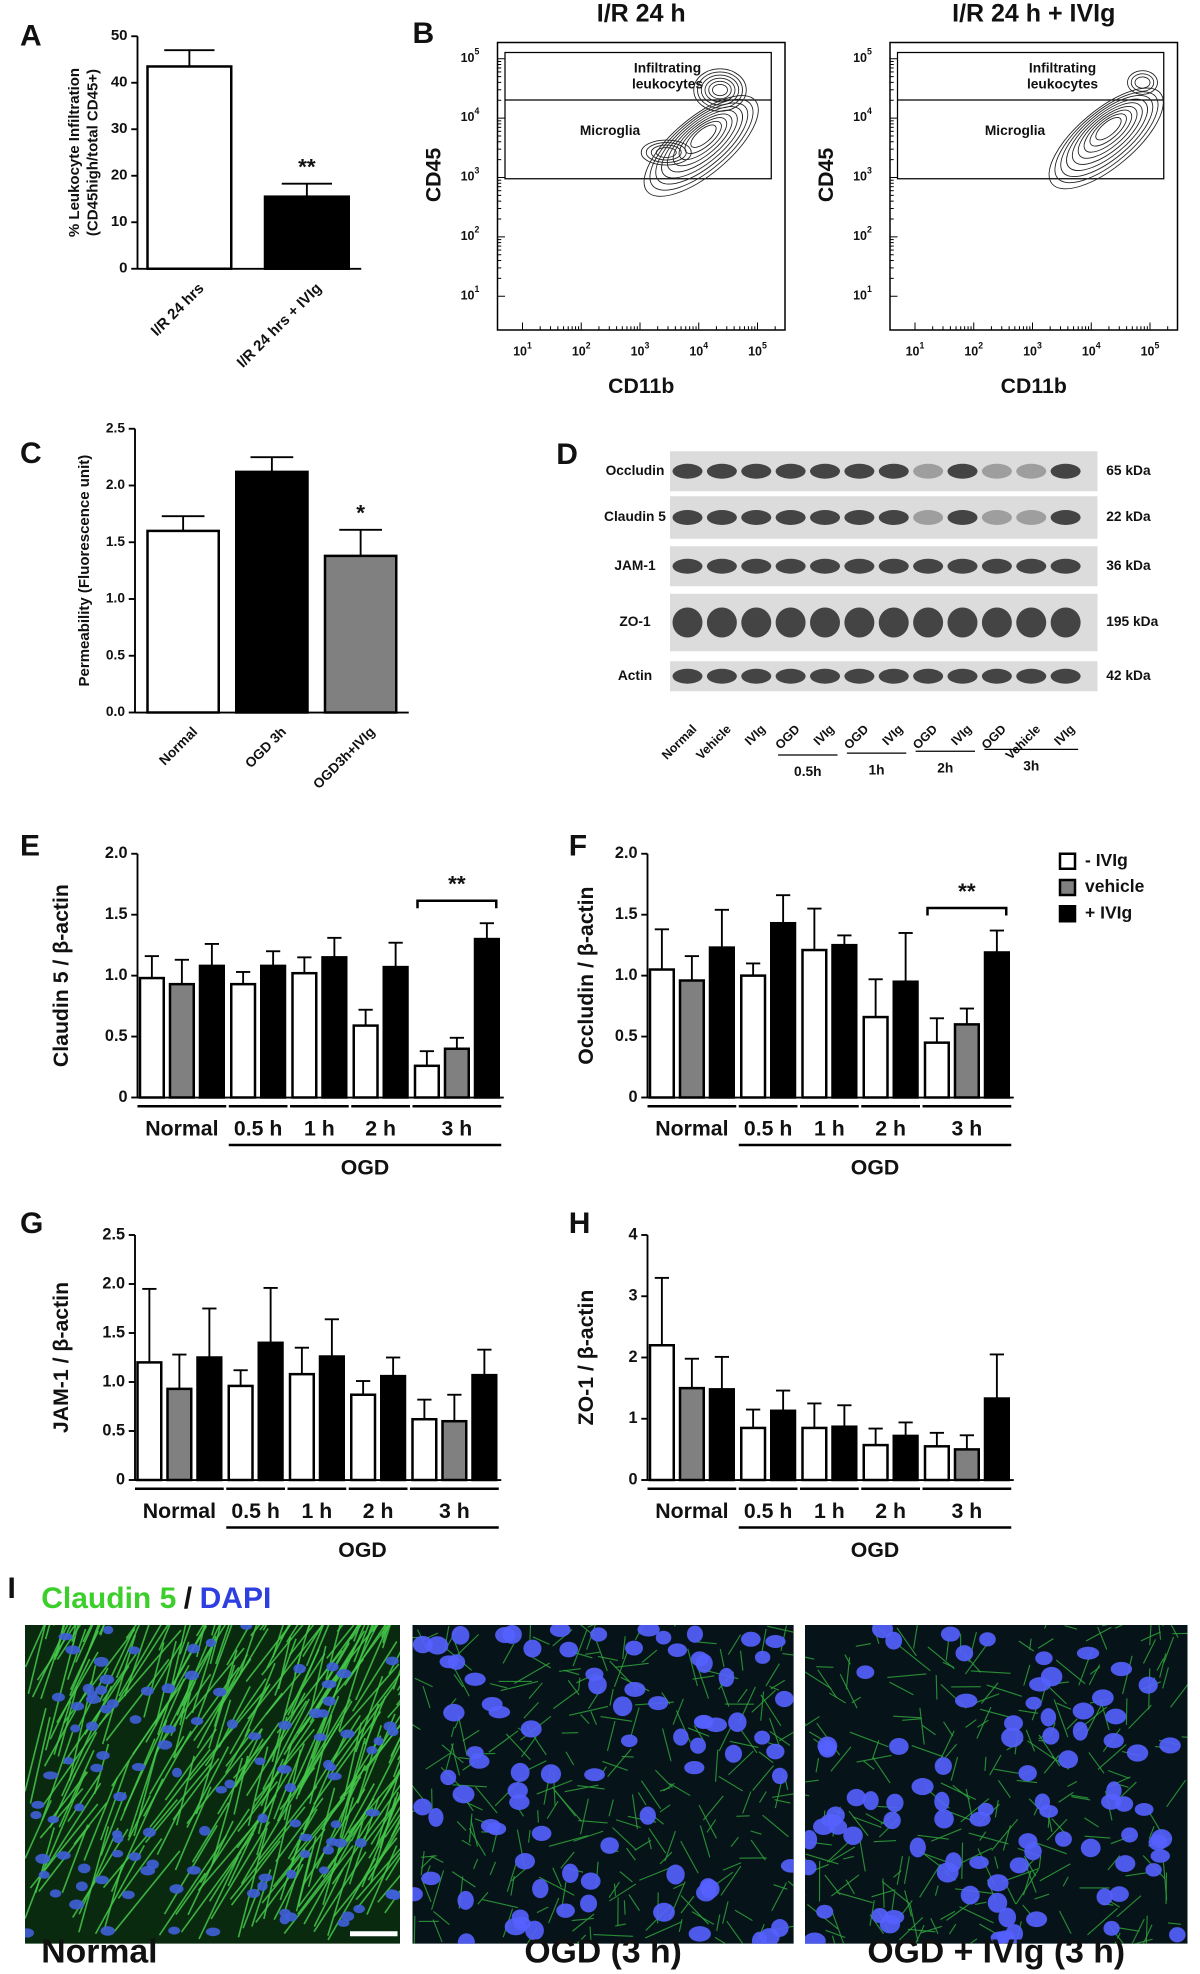 The width and height of the screenshot is (1200, 1974). I want to click on tick-exponent: 1, so click(869, 289).